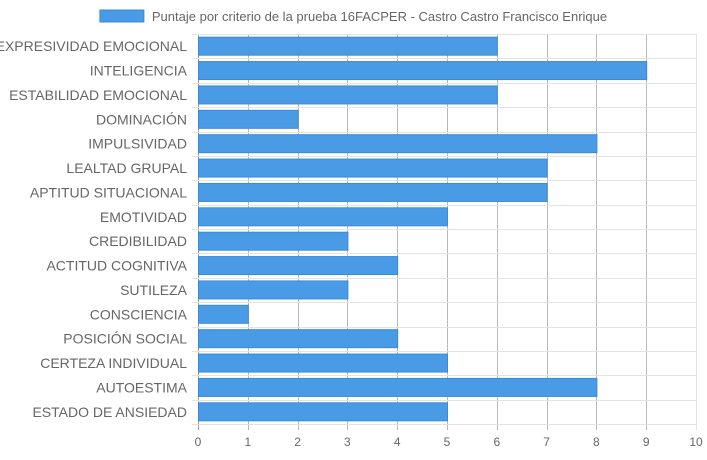 The width and height of the screenshot is (707, 460). Describe the element at coordinates (98, 95) in the screenshot. I see `category-label-2: ESTABILIDAD EMOCIONAL` at that location.